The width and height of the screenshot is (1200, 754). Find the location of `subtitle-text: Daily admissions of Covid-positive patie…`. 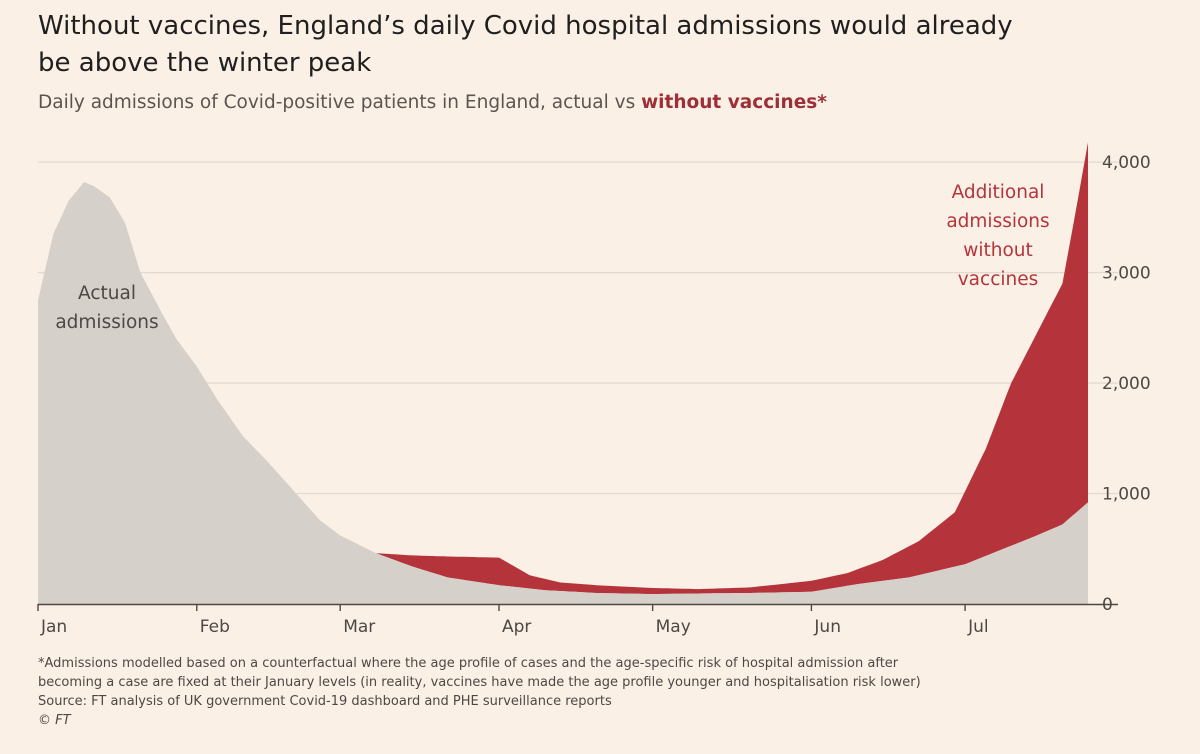

subtitle-text: Daily admissions of Covid-positive patie… is located at coordinates (340, 102).